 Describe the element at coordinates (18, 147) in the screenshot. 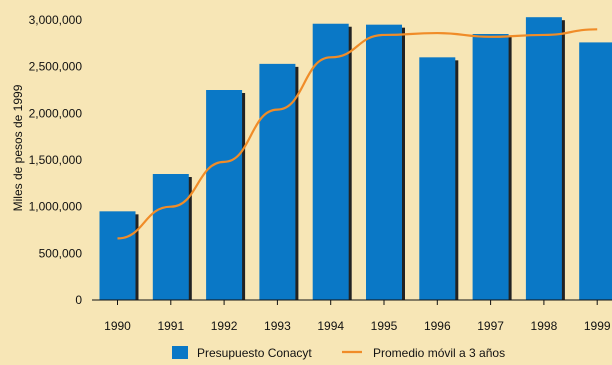

I see `y-axis-label: Miles de pesos de 1999` at that location.